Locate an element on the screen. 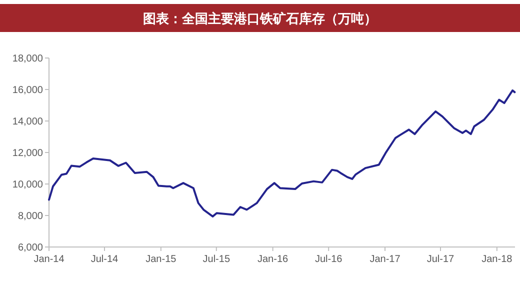 This screenshot has height=281, width=520. chart-title: 图表：全国主要港口铁矿石库存（万吨） is located at coordinates (260, 19).